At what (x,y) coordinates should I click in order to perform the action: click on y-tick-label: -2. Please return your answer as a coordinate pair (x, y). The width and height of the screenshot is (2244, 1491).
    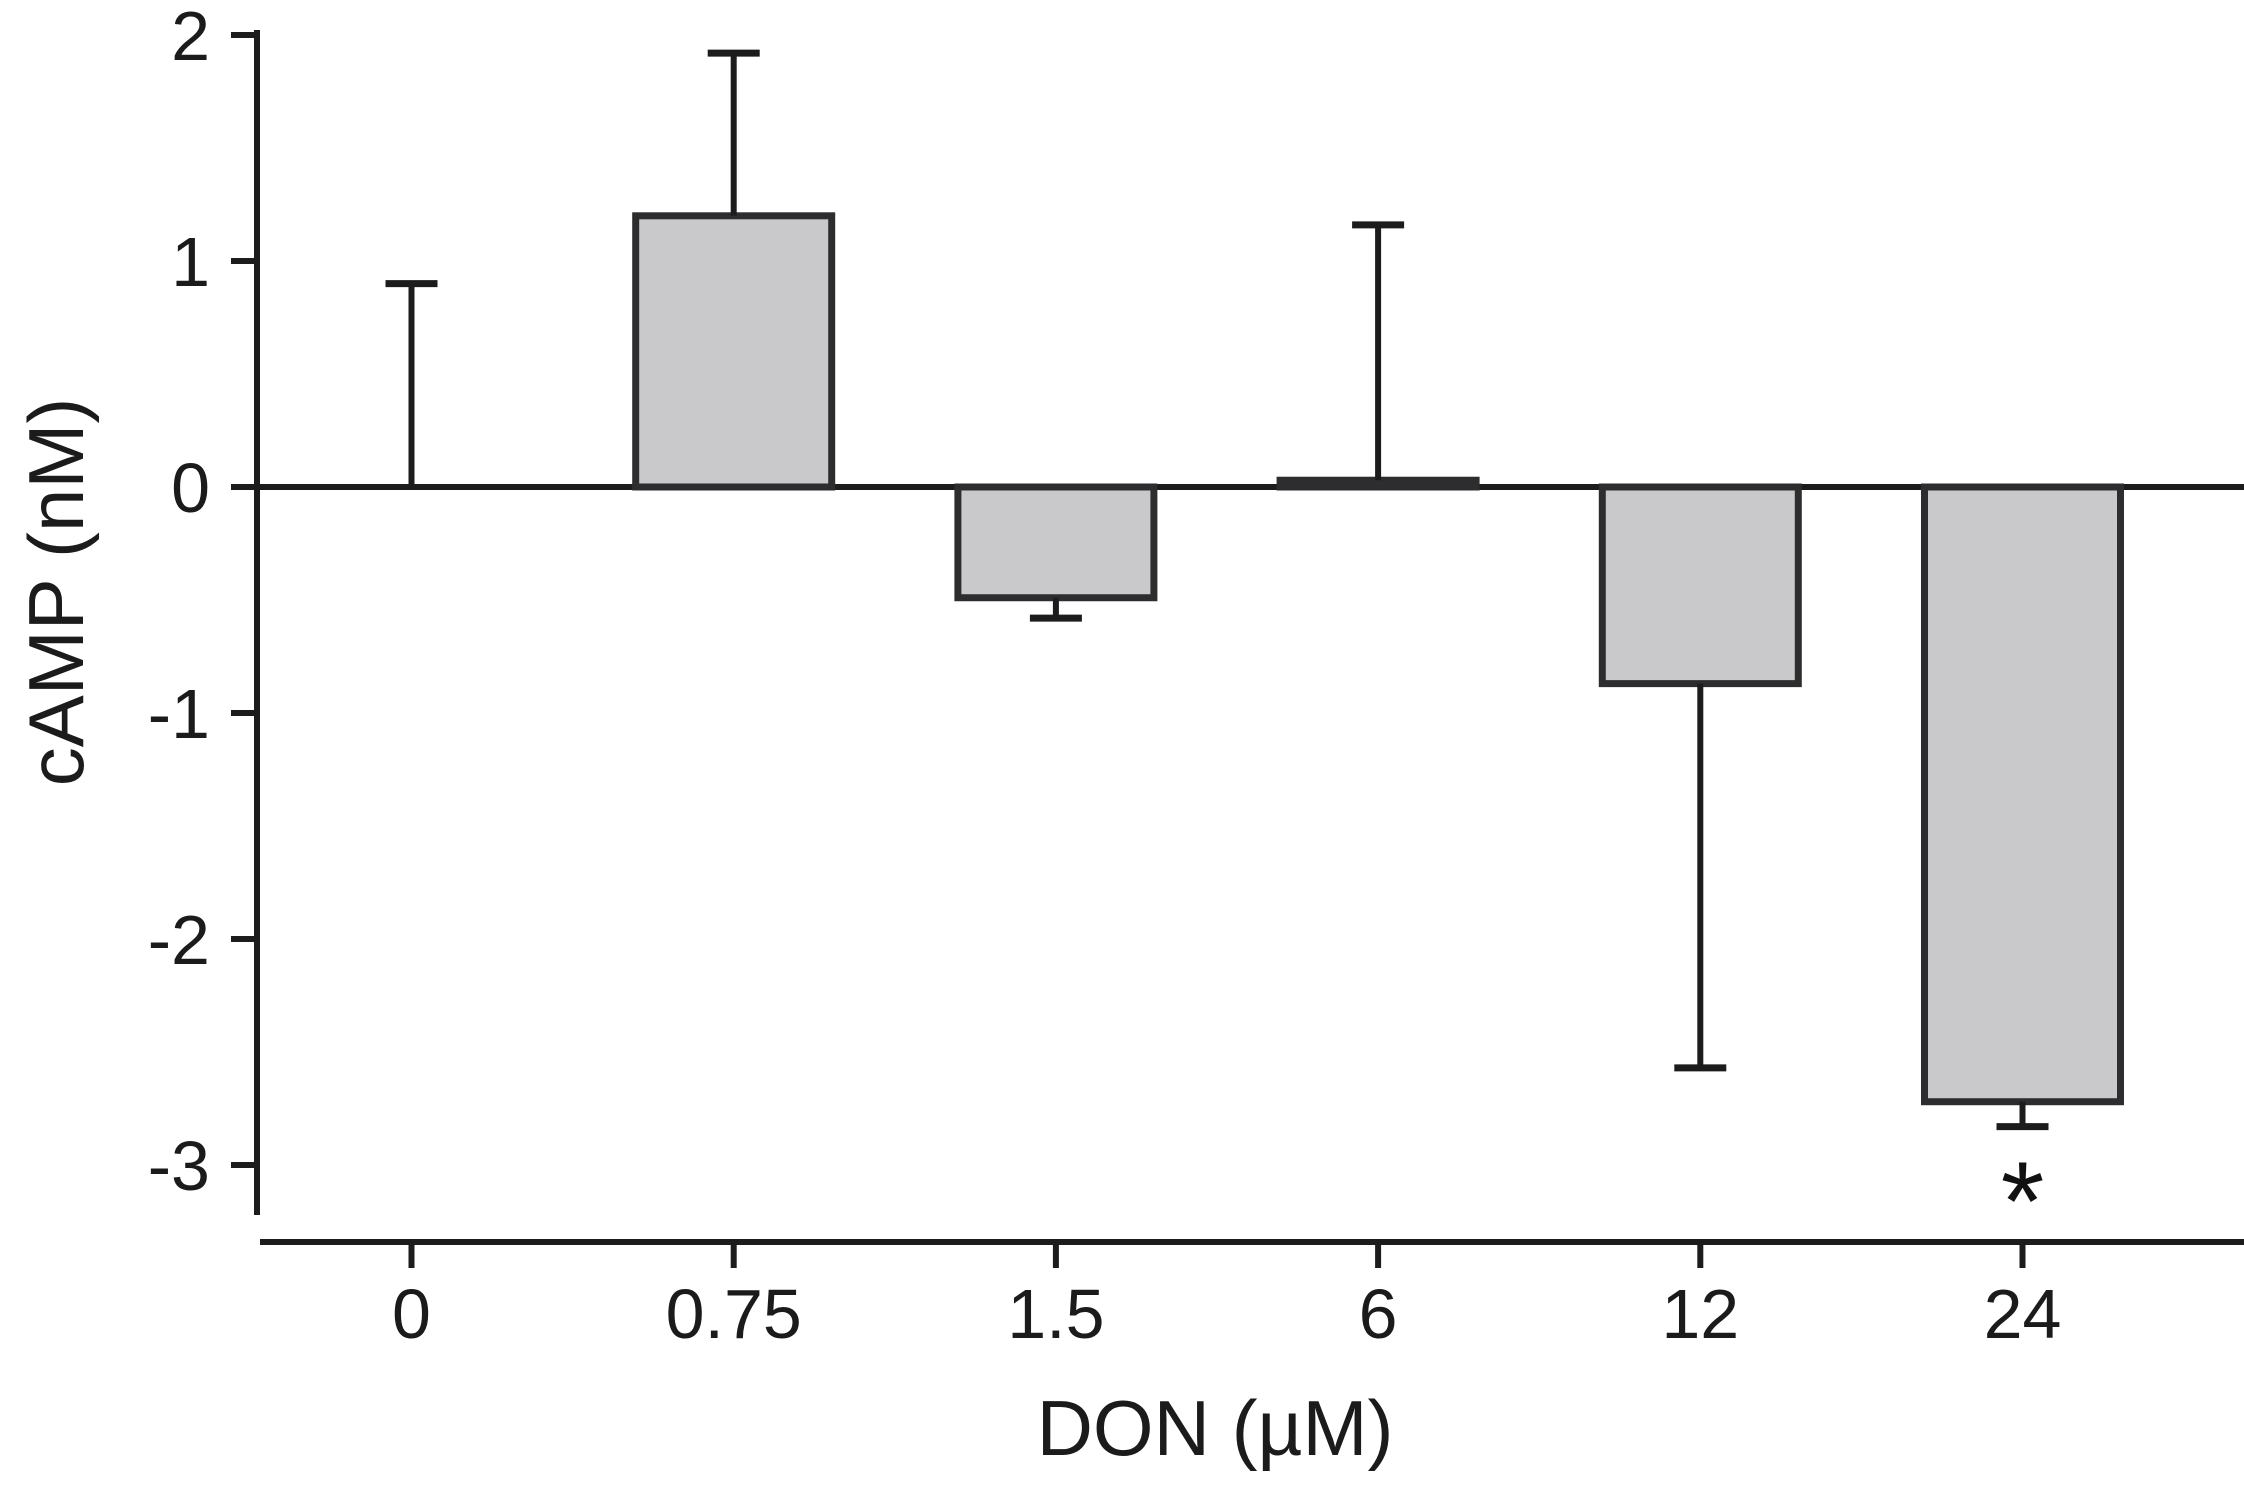
    Looking at the image, I should click on (179, 940).